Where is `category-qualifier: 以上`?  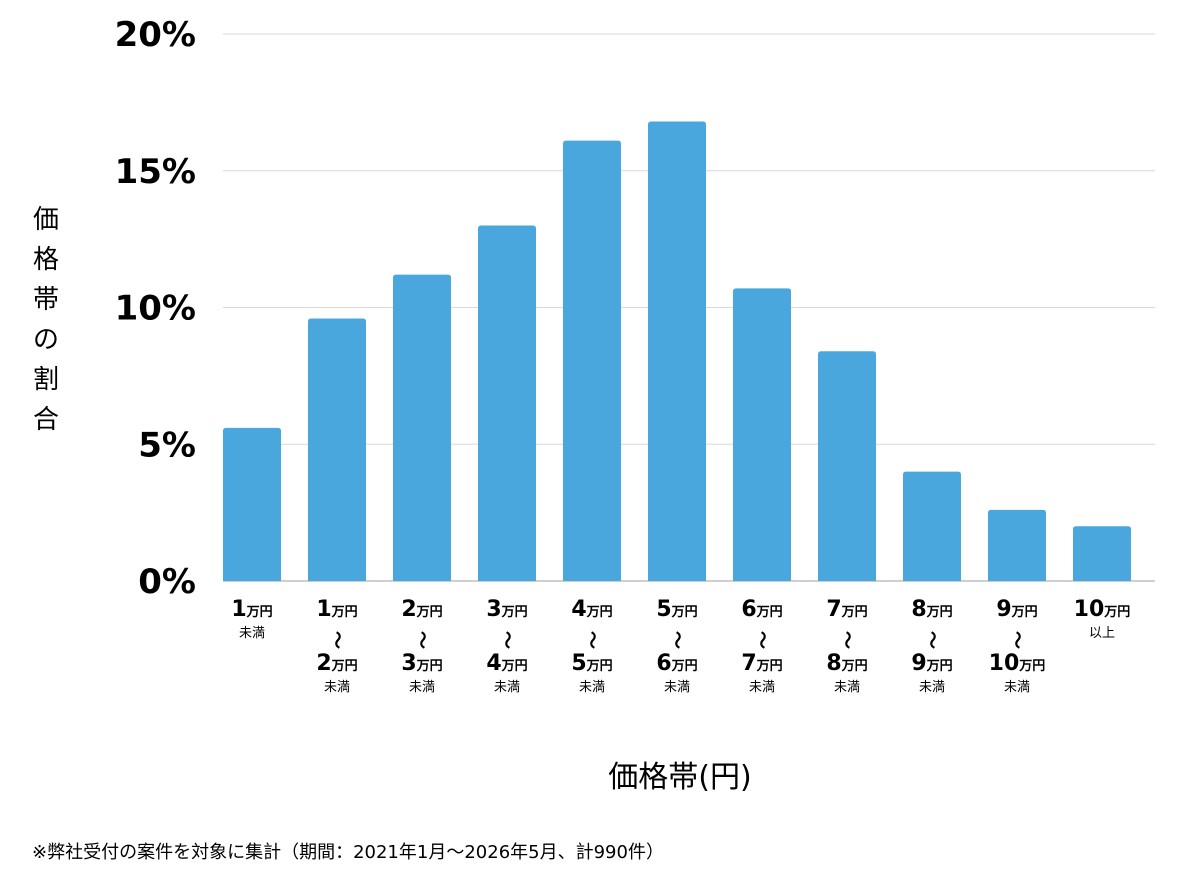
category-qualifier: 以上 is located at coordinates (1102, 633).